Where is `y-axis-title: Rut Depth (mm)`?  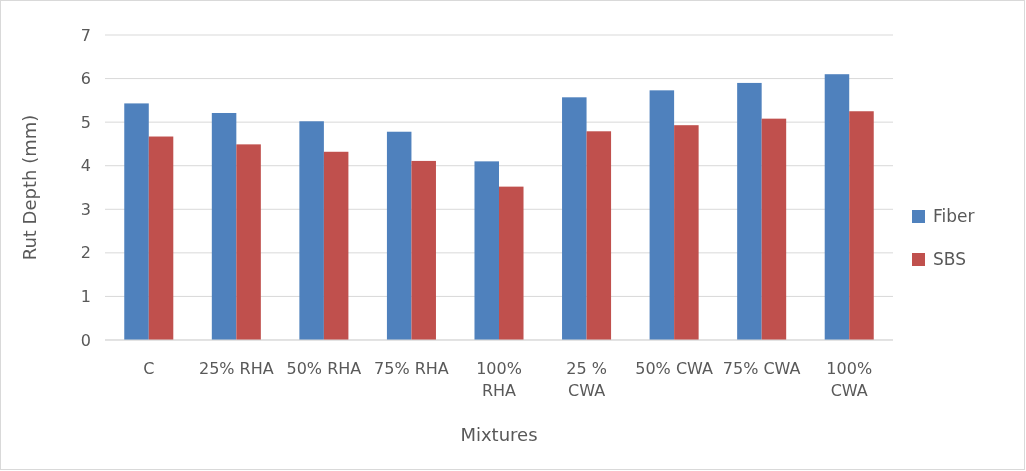
y-axis-title: Rut Depth (mm) is located at coordinates (29, 187).